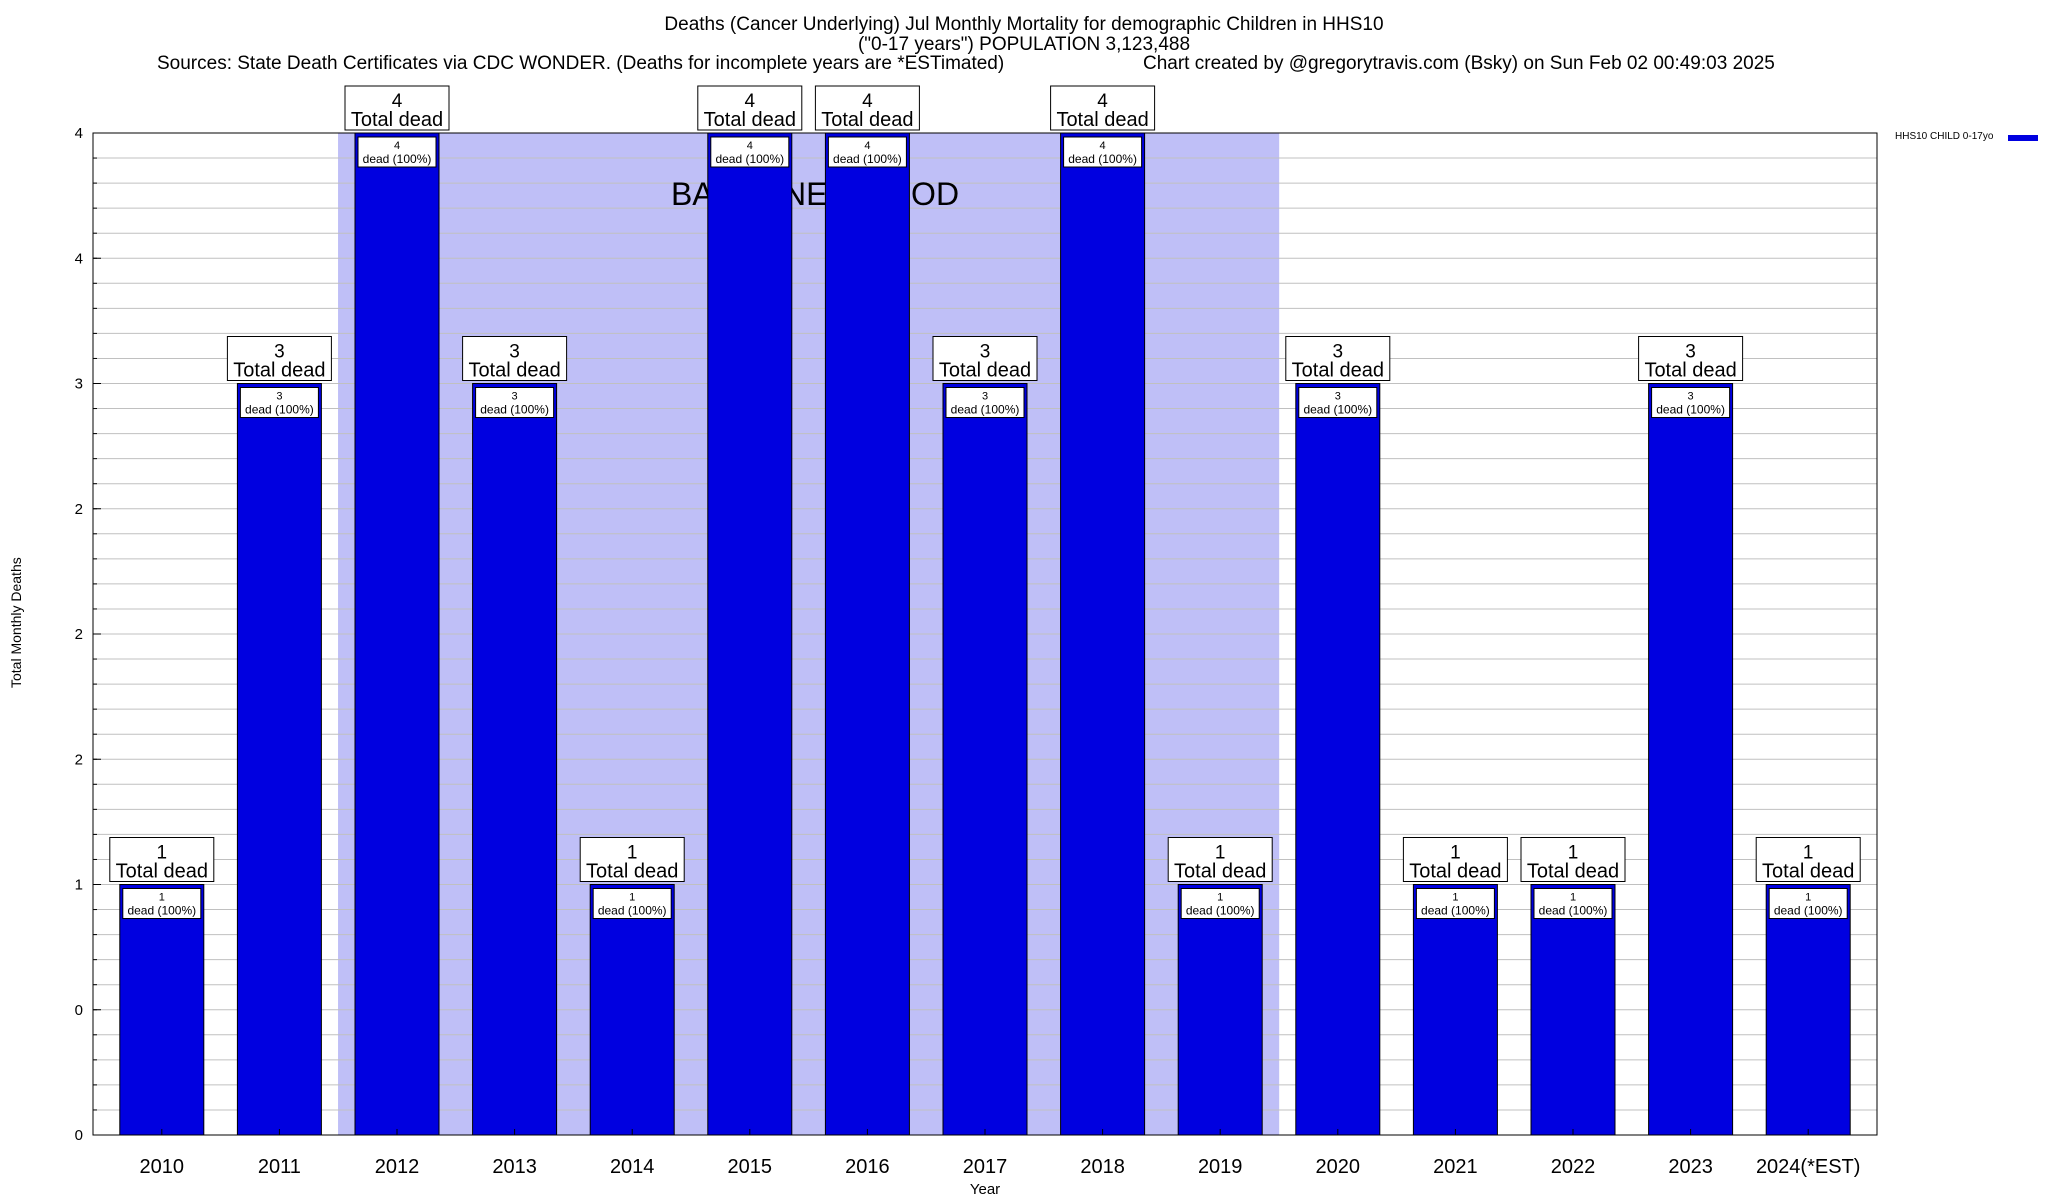 Image resolution: width=2048 pixels, height=1200 pixels. What do you see at coordinates (79, 384) in the screenshot?
I see `y-tick-label: 3` at bounding box center [79, 384].